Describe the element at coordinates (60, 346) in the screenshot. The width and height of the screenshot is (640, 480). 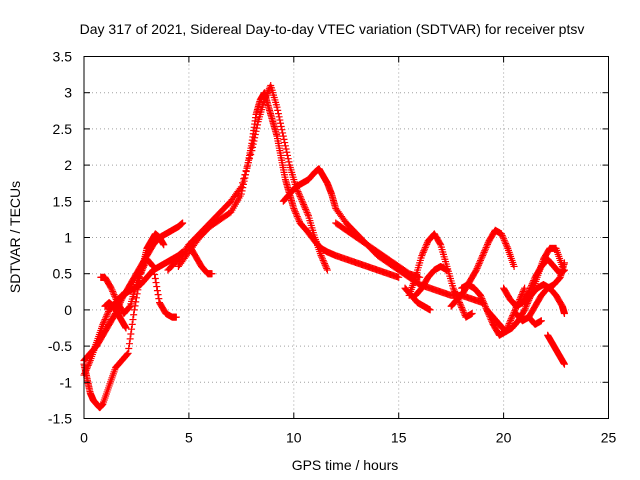
I see `y-tick-label: -0.5` at that location.